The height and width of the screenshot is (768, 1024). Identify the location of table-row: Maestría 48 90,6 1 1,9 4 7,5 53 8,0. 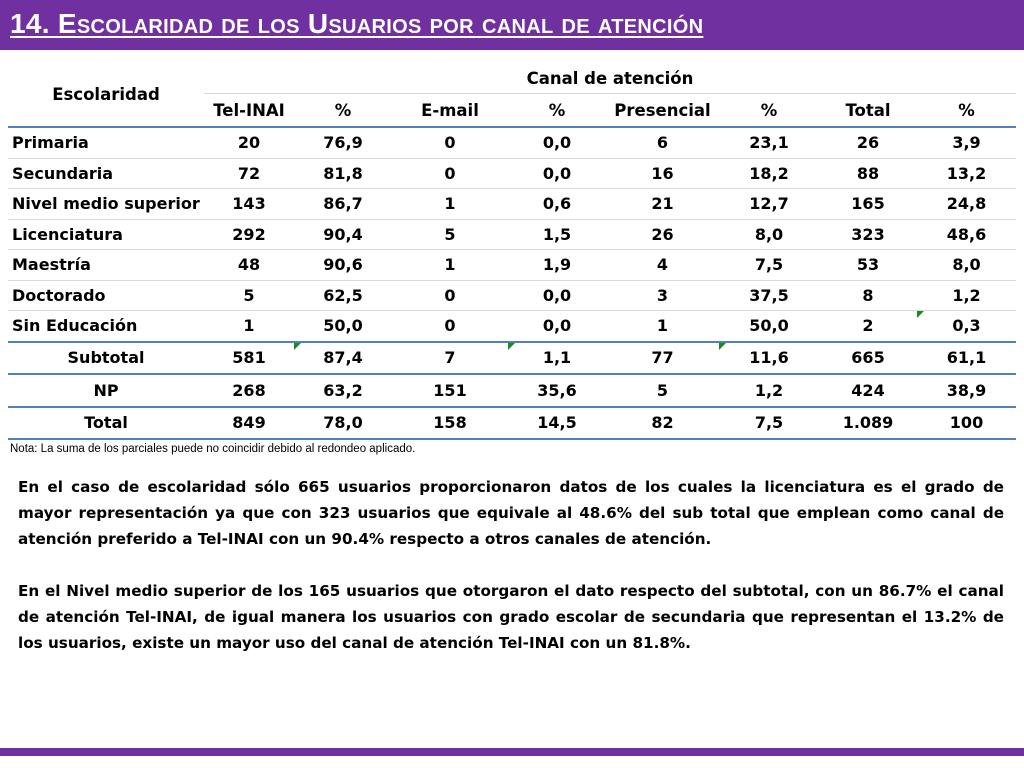
(512, 265).